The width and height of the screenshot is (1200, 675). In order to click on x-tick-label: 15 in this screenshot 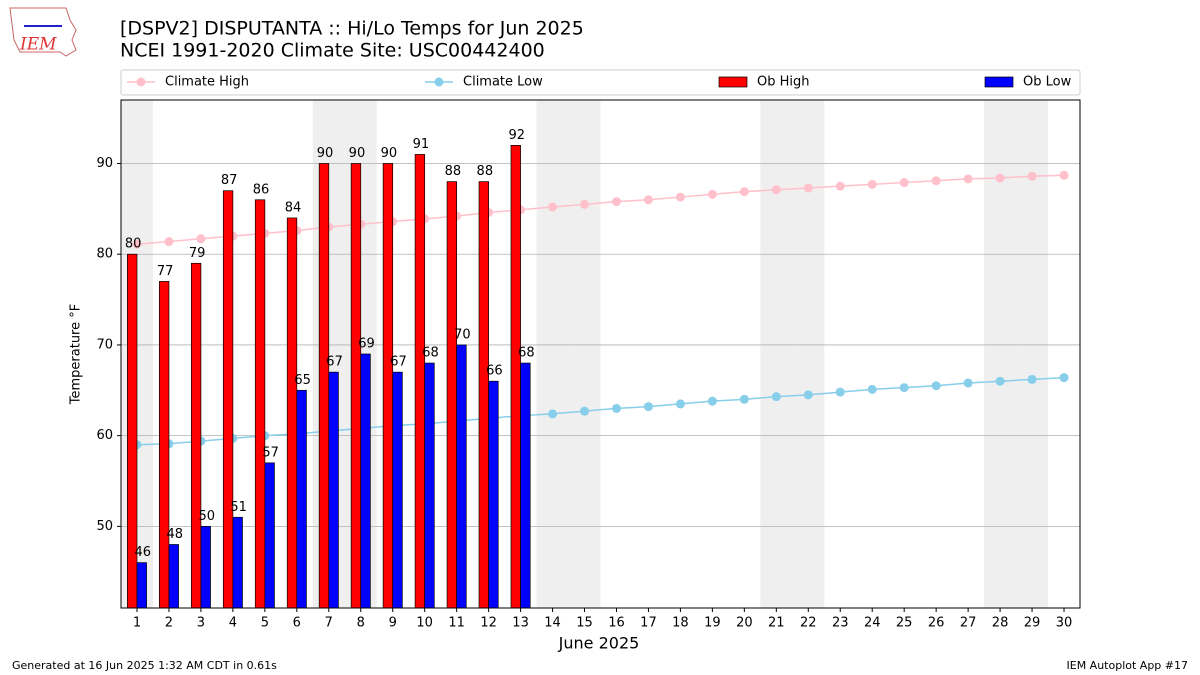, I will do `click(584, 623)`.